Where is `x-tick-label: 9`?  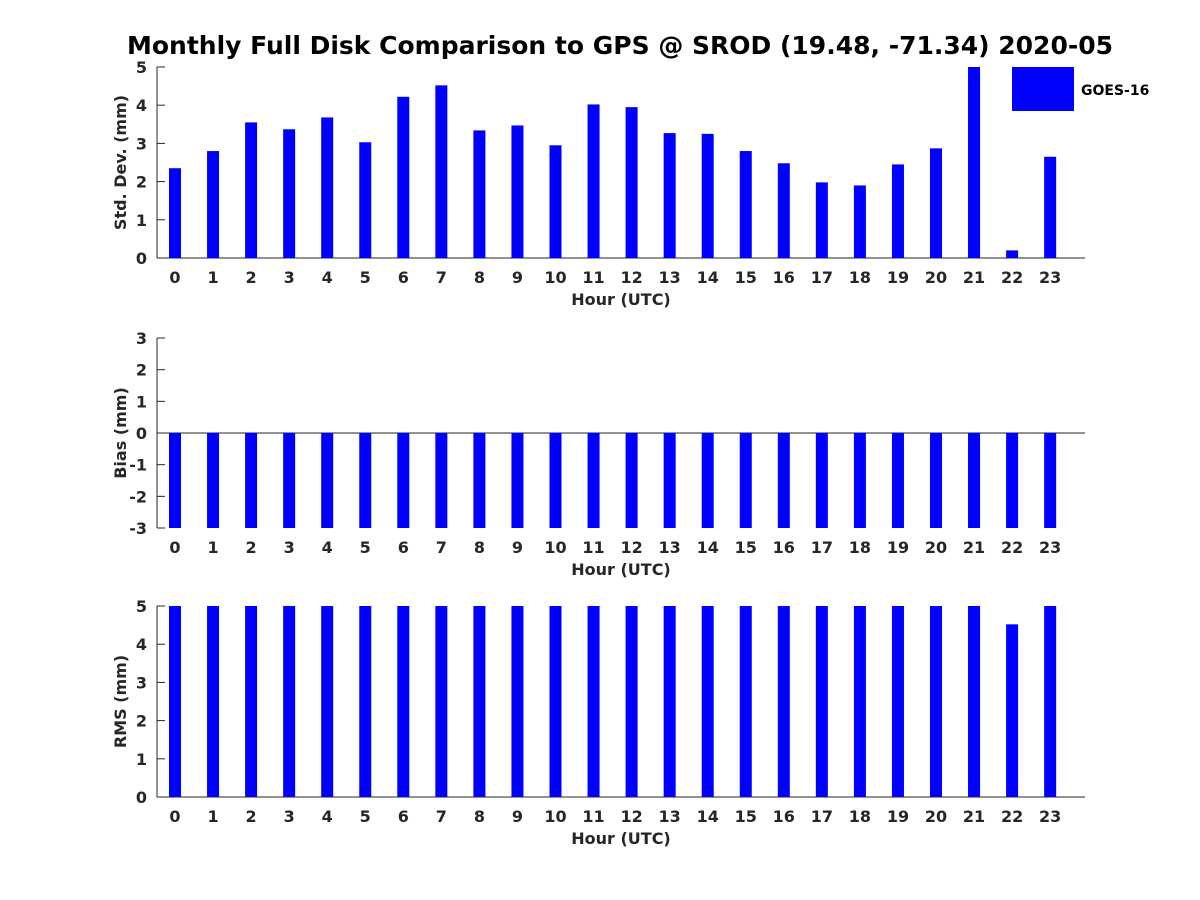 x-tick-label: 9 is located at coordinates (517, 547).